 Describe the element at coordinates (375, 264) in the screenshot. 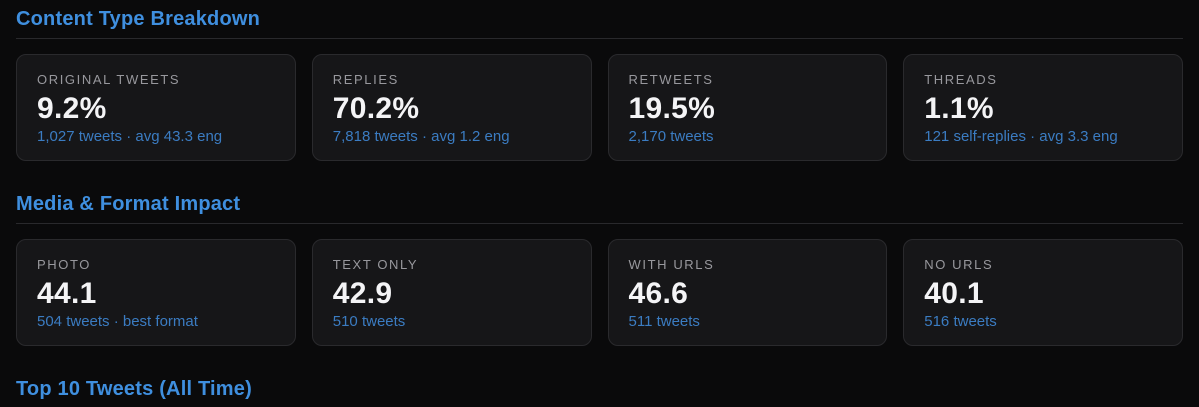

I see `stat-card-label: TEXT ONLY` at that location.